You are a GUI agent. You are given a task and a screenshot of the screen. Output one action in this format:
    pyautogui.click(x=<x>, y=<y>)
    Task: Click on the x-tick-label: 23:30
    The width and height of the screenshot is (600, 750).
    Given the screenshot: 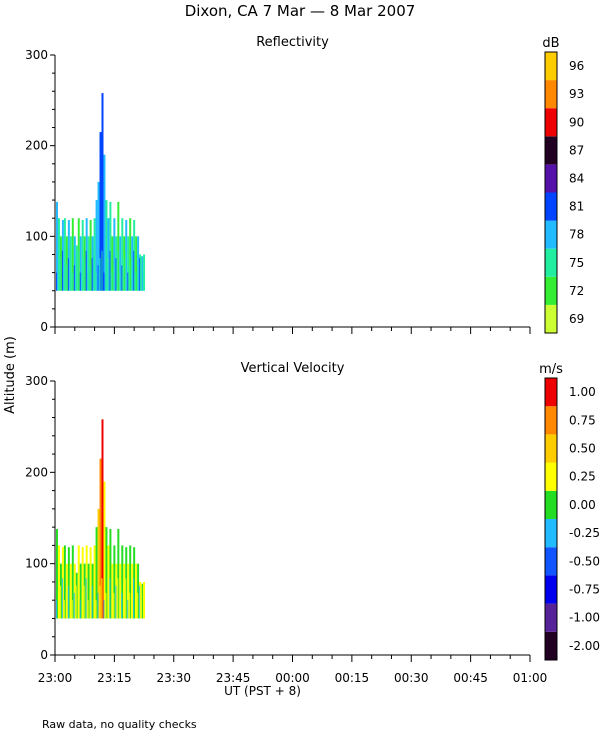 What is the action you would take?
    pyautogui.click(x=173, y=678)
    